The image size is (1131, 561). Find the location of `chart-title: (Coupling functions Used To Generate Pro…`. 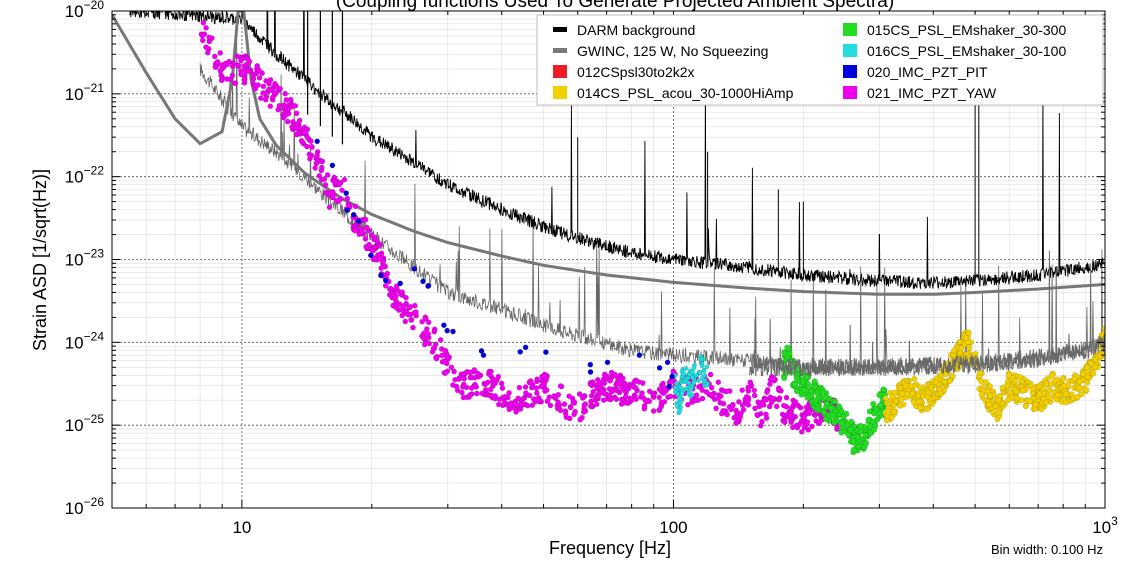

chart-title: (Coupling functions Used To Generate Pro… is located at coordinates (615, 6).